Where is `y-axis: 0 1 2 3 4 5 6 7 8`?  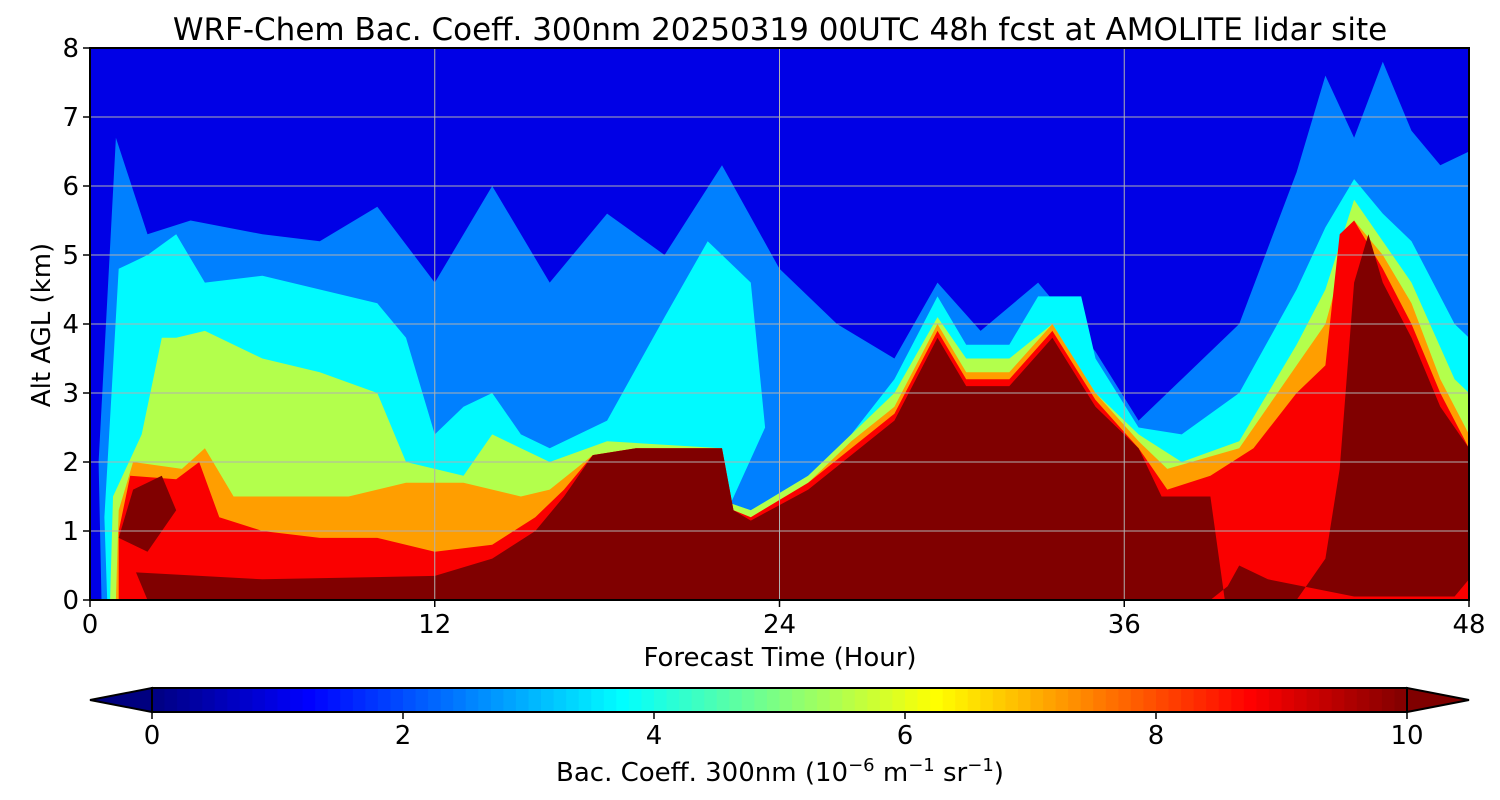 y-axis: 0 1 2 3 4 5 6 7 8 is located at coordinates (76, 325).